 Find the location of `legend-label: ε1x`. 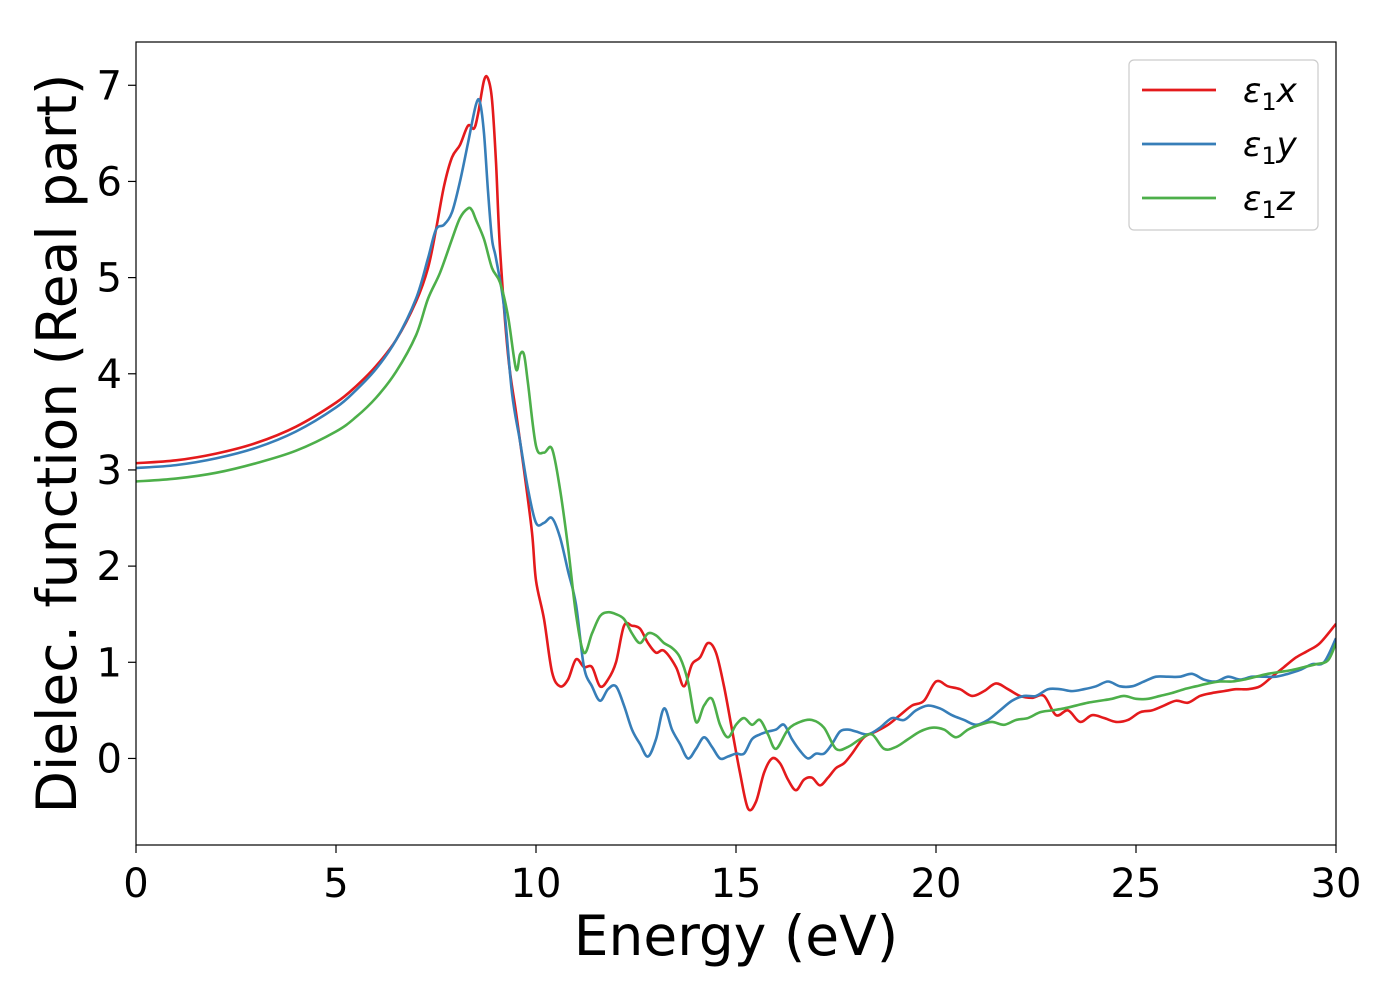

legend-label: ε1x is located at coordinates (1270, 93).